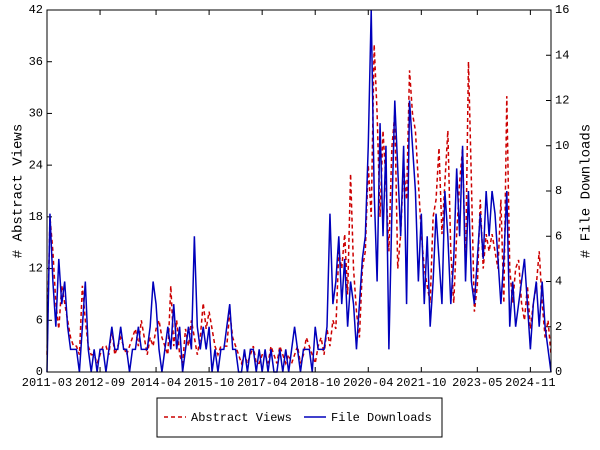  I want to click on x-tick-label: 2021-10, so click(421, 383).